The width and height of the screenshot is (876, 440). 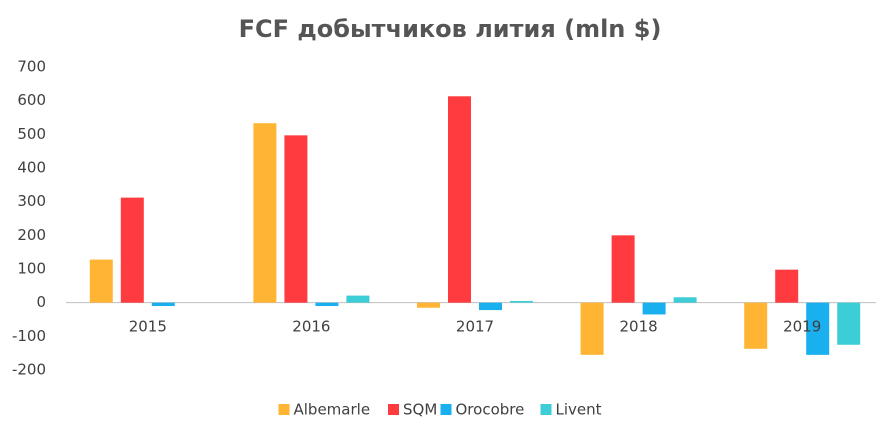 I want to click on y-tick-label: 700, so click(x=31, y=67).